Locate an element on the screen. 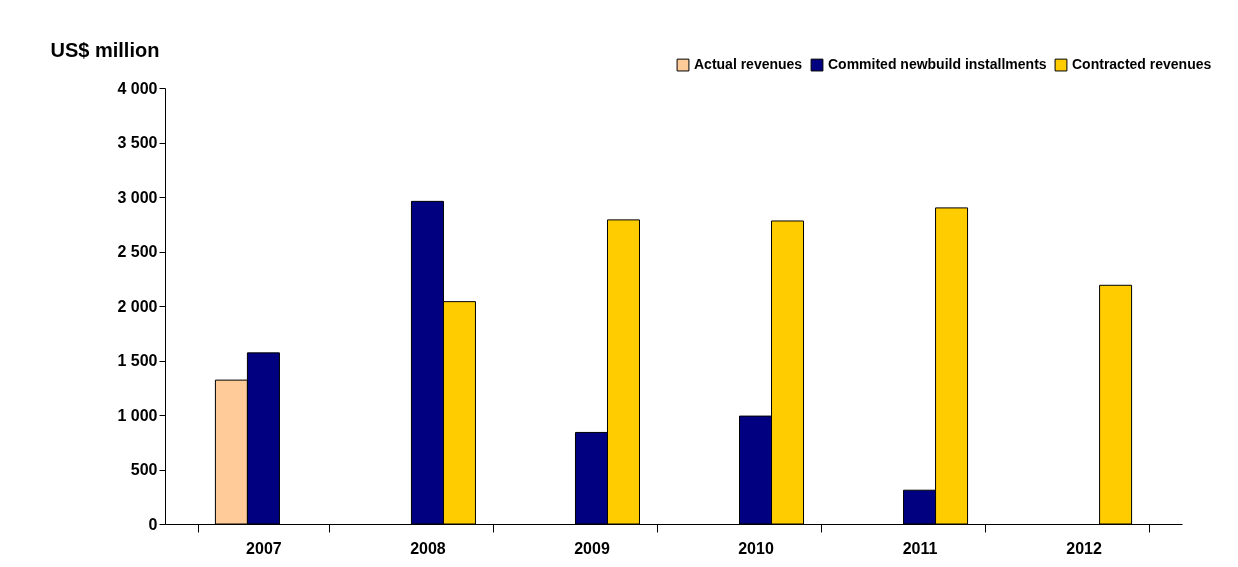  y-tick-label: 1 500 is located at coordinates (137, 360).